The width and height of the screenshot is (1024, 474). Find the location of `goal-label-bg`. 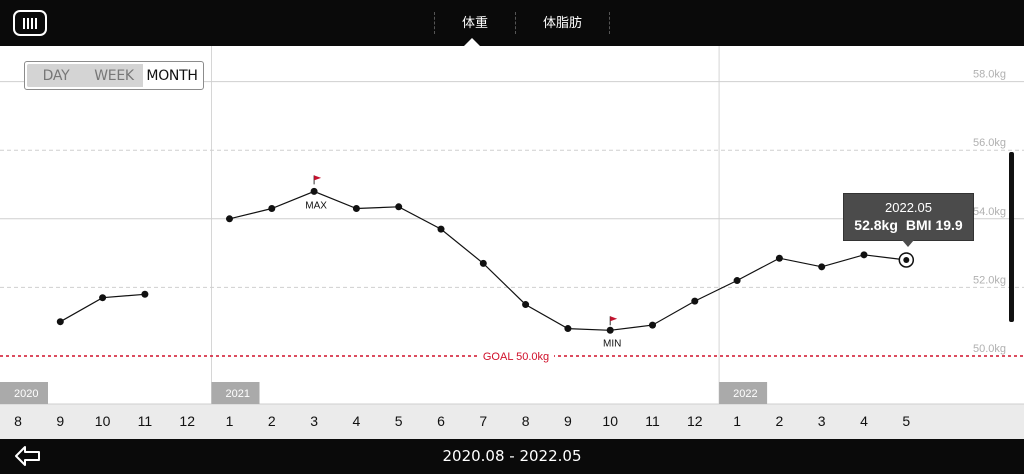

goal-label-bg is located at coordinates (516, 356).